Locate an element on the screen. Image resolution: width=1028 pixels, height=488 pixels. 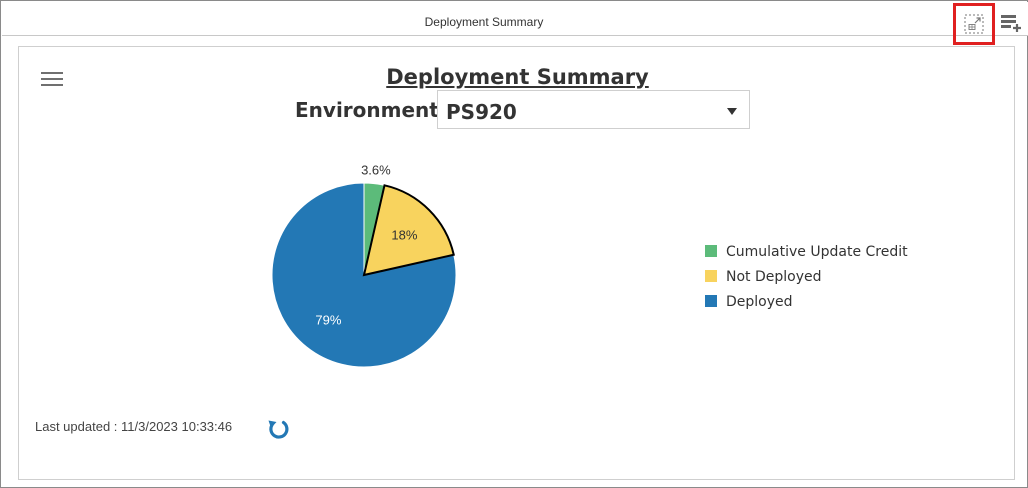
refresh-icon is located at coordinates (279, 429).